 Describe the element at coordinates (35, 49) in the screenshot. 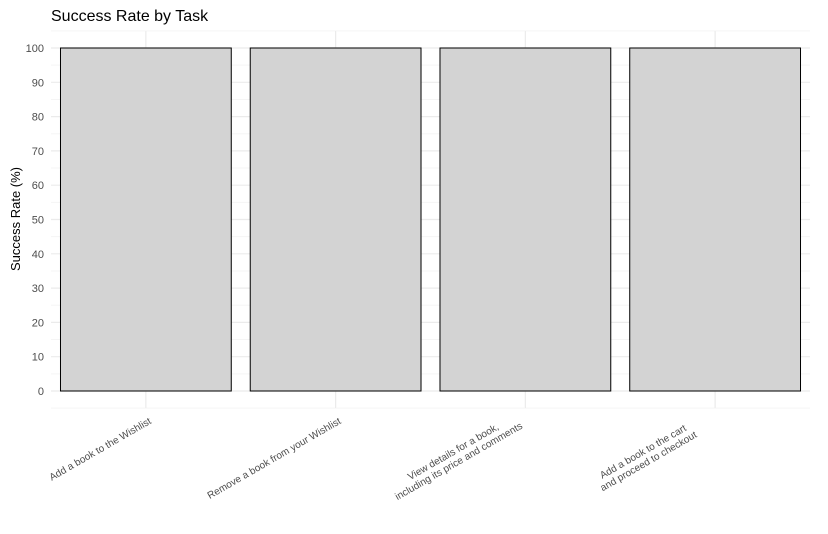

I see `y-tick-label: 100` at that location.